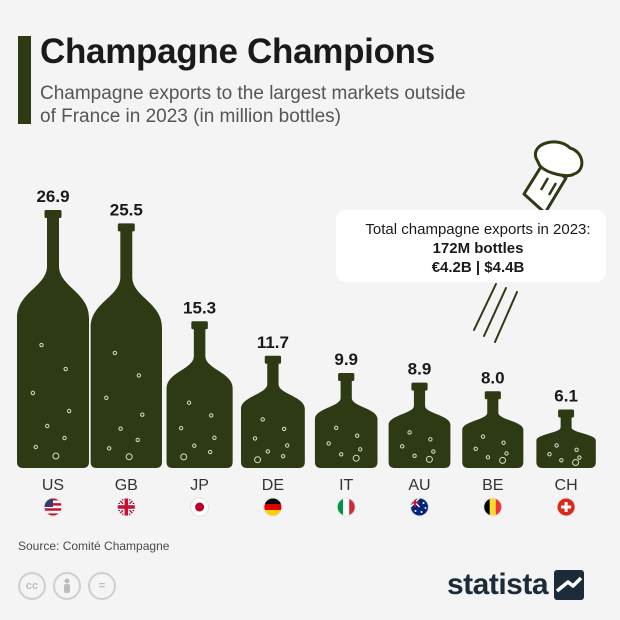  What do you see at coordinates (478, 248) in the screenshot?
I see `callout-line-2: 172M bottles` at bounding box center [478, 248].